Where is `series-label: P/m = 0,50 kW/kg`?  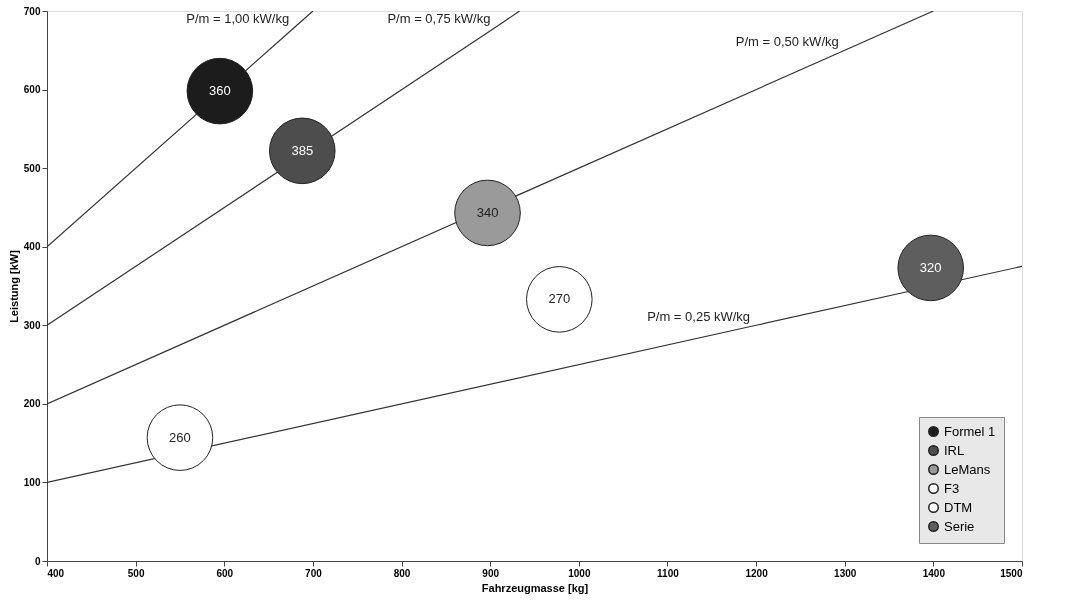 series-label: P/m = 0,50 kW/kg is located at coordinates (787, 42).